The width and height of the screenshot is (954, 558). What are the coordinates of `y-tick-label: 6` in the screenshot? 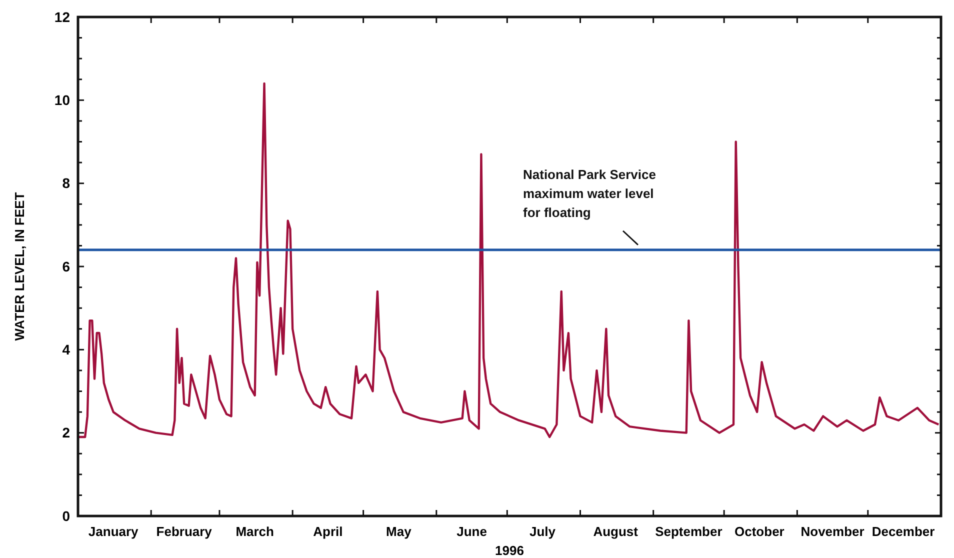 It's located at (66, 266).